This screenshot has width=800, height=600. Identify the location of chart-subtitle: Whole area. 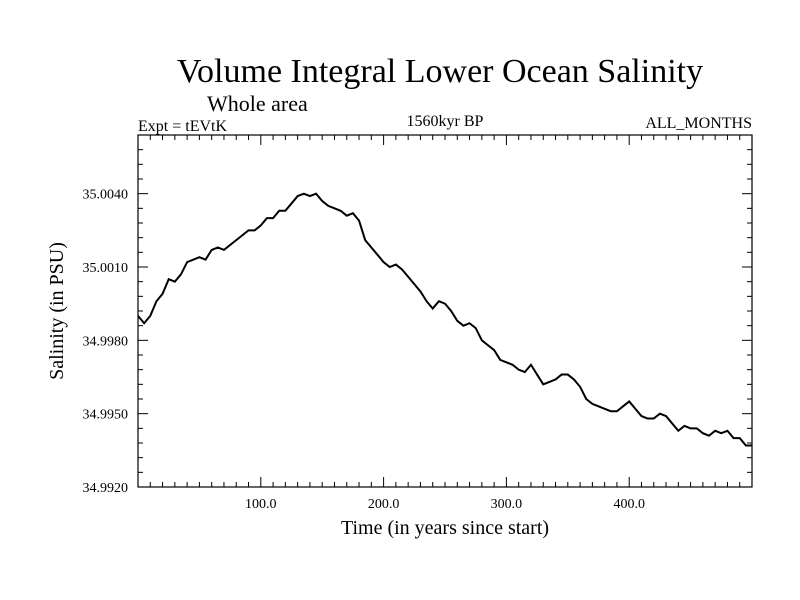
(257, 103).